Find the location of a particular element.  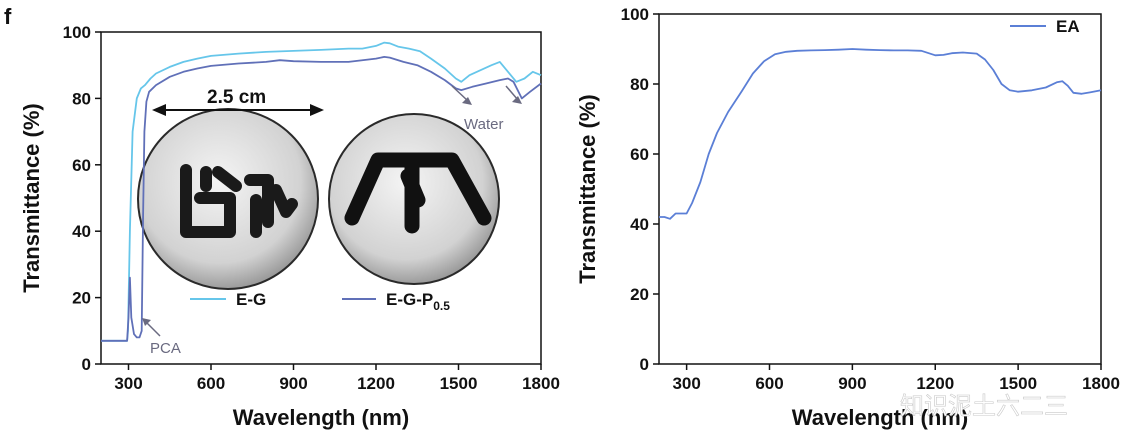

right-y-tick-label: 0 is located at coordinates (644, 364).